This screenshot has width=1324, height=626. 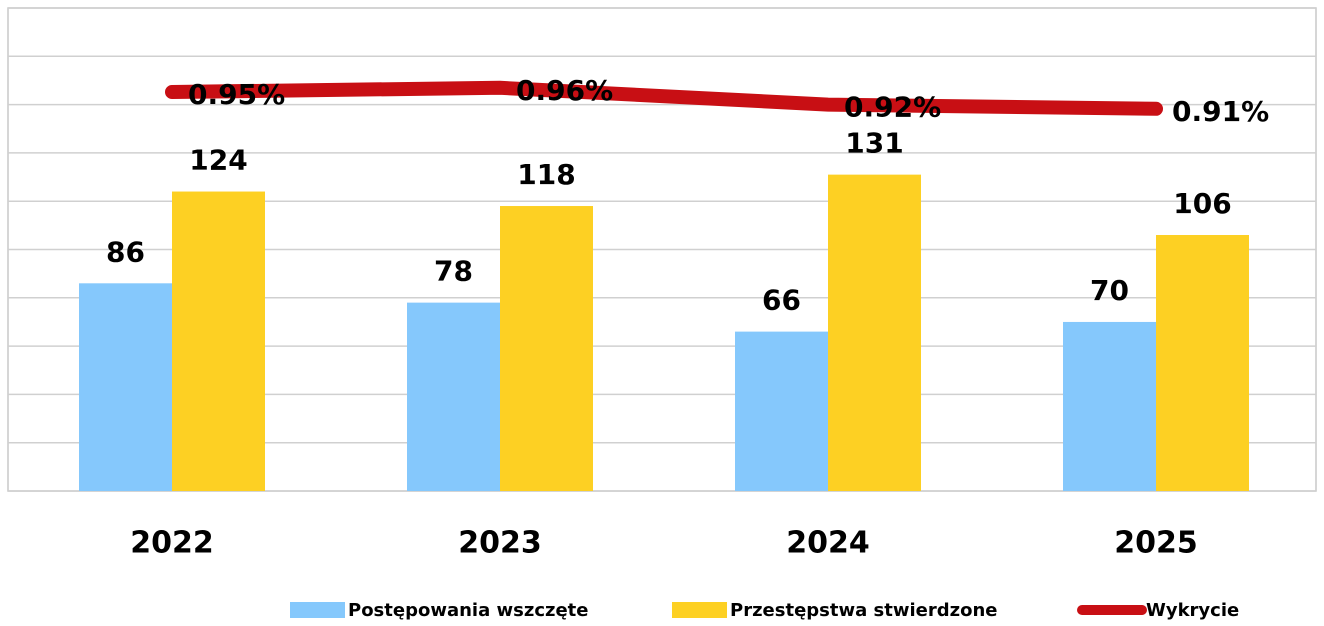 What do you see at coordinates (172, 543) in the screenshot?
I see `x-tick-label: 2022` at bounding box center [172, 543].